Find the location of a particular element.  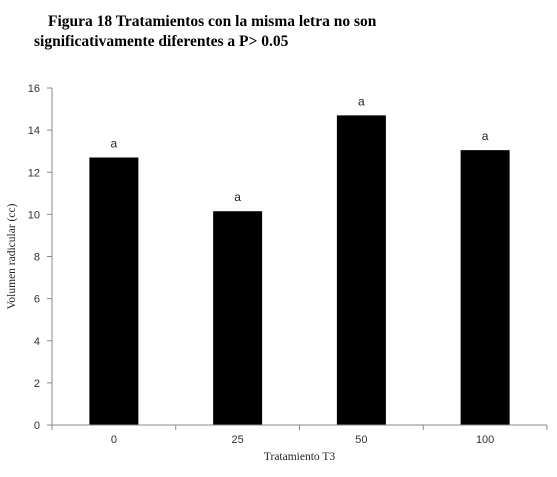

y-tick-label: 12 is located at coordinates (34, 173).